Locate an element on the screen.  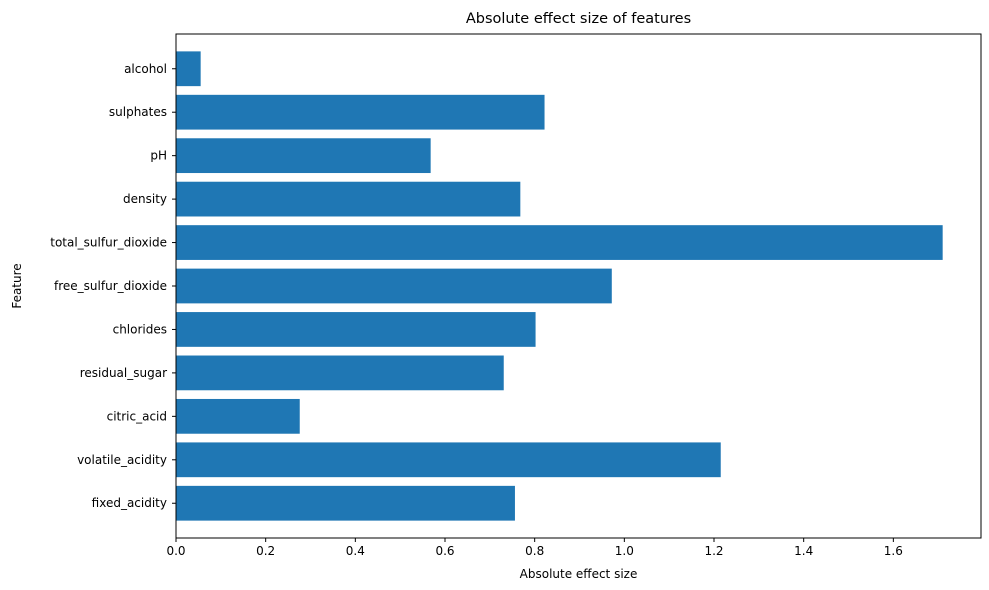
bar-total-sulfur-dioxide is located at coordinates (559, 242).